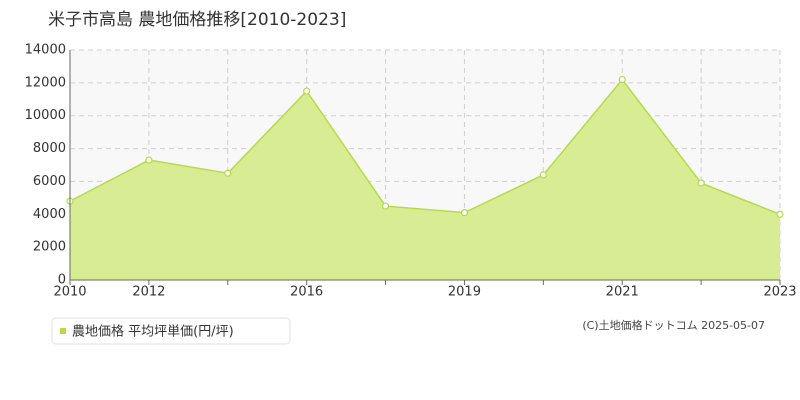 The height and width of the screenshot is (400, 800). What do you see at coordinates (153, 332) in the screenshot?
I see `legend-label: 農地価格 平均坪単価(円/坪)` at bounding box center [153, 332].